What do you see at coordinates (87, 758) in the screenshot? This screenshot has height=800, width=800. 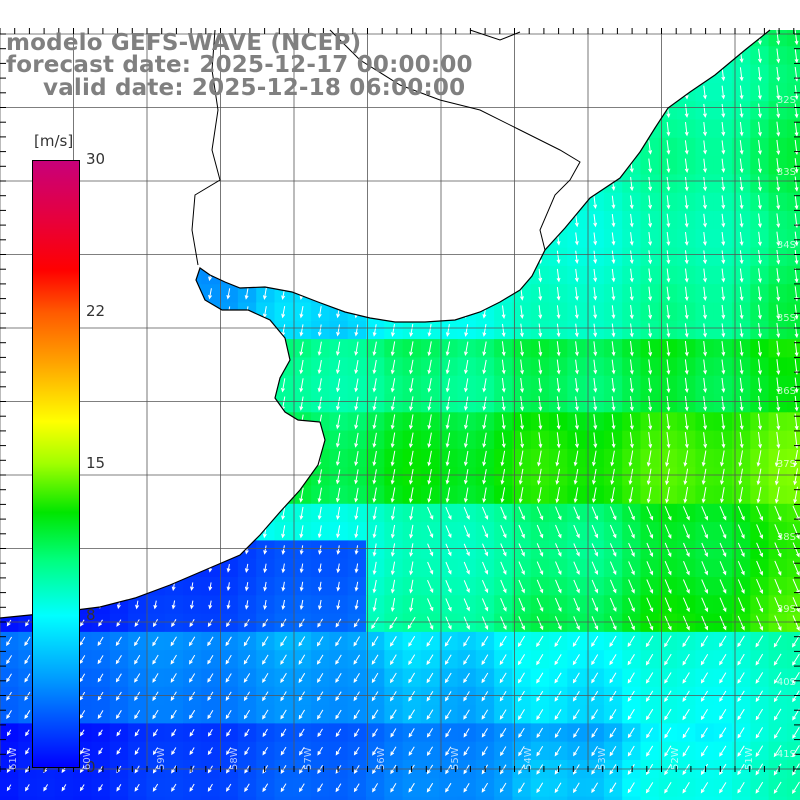 I see `lon-label: 60W` at bounding box center [87, 758].